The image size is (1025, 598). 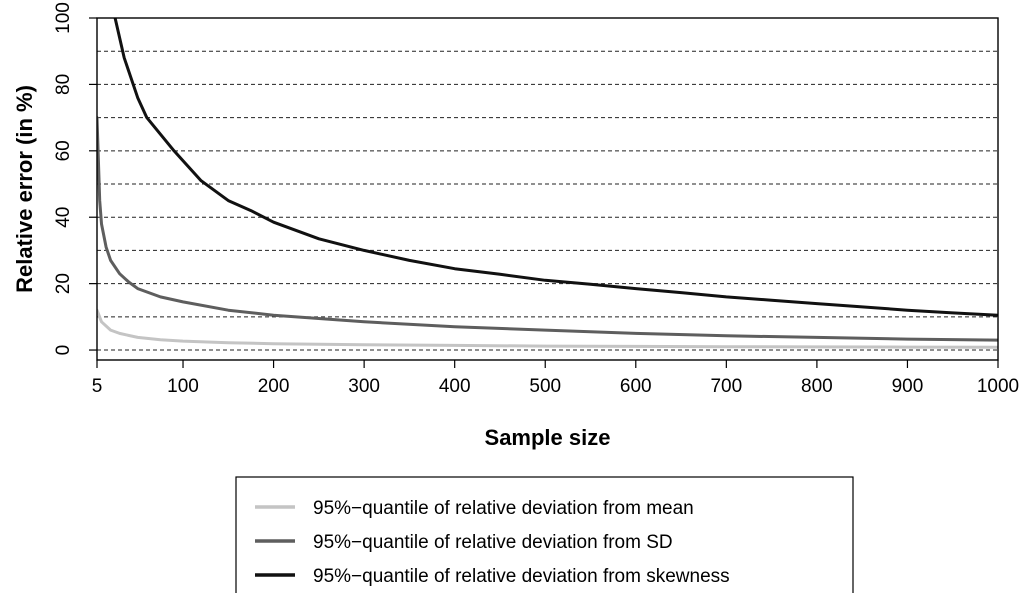 I want to click on y-tick-label: 40, so click(x=63, y=217).